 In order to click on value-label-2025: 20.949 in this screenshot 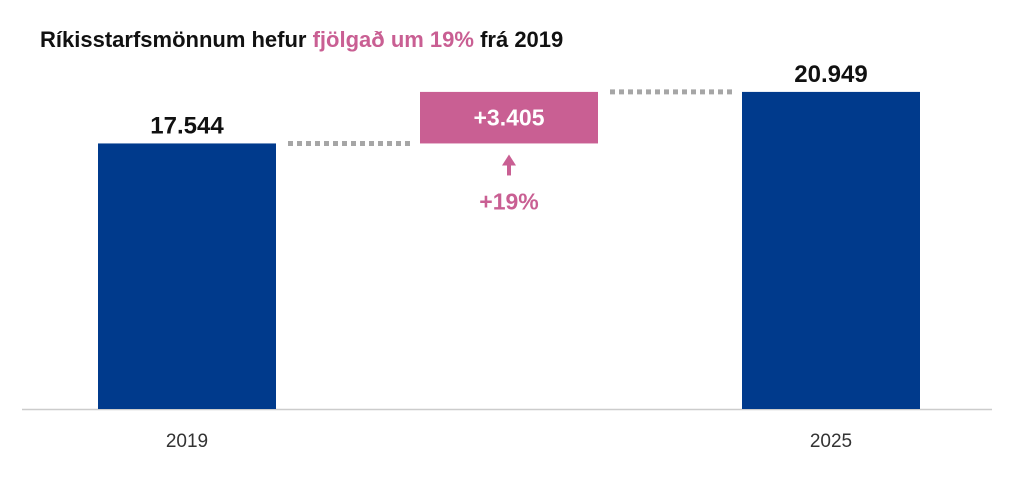, I will do `click(830, 74)`.